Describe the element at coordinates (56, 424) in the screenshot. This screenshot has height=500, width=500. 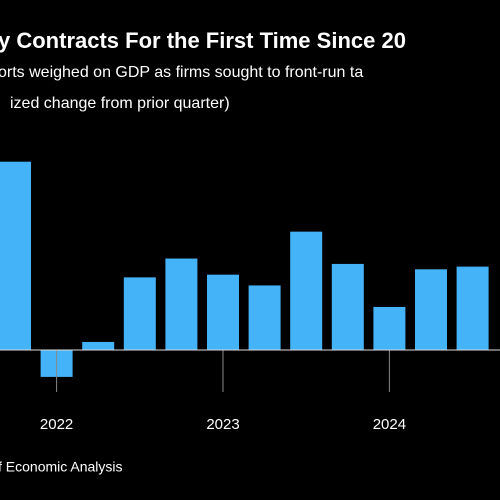
I see `x-tick-label: 2022` at that location.